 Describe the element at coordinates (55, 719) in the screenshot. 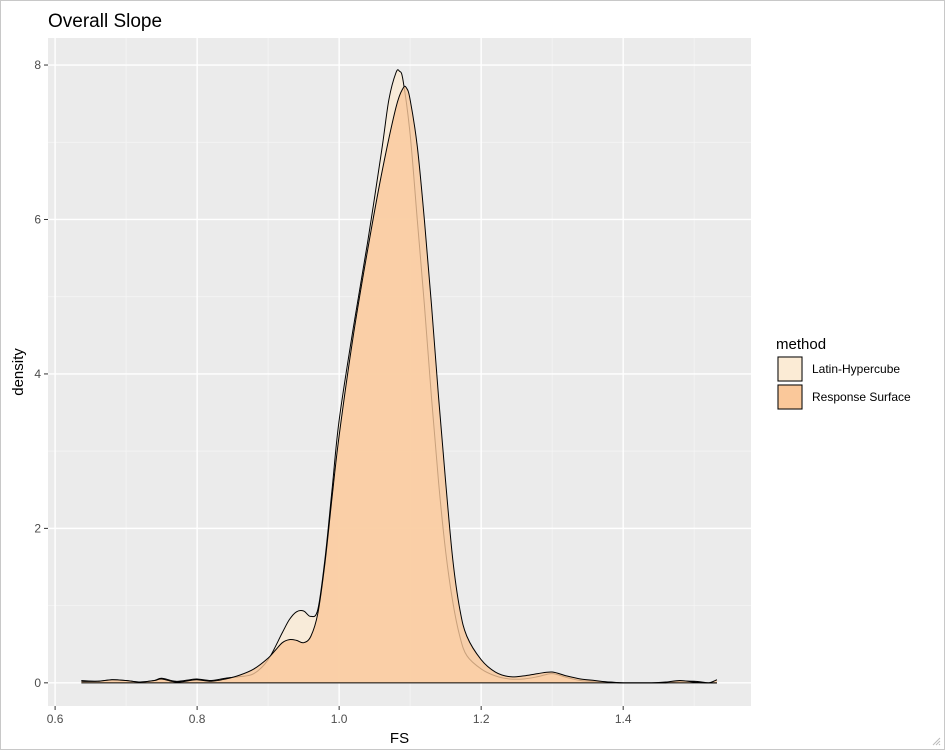

I see `x-tick-label: 0.6` at that location.